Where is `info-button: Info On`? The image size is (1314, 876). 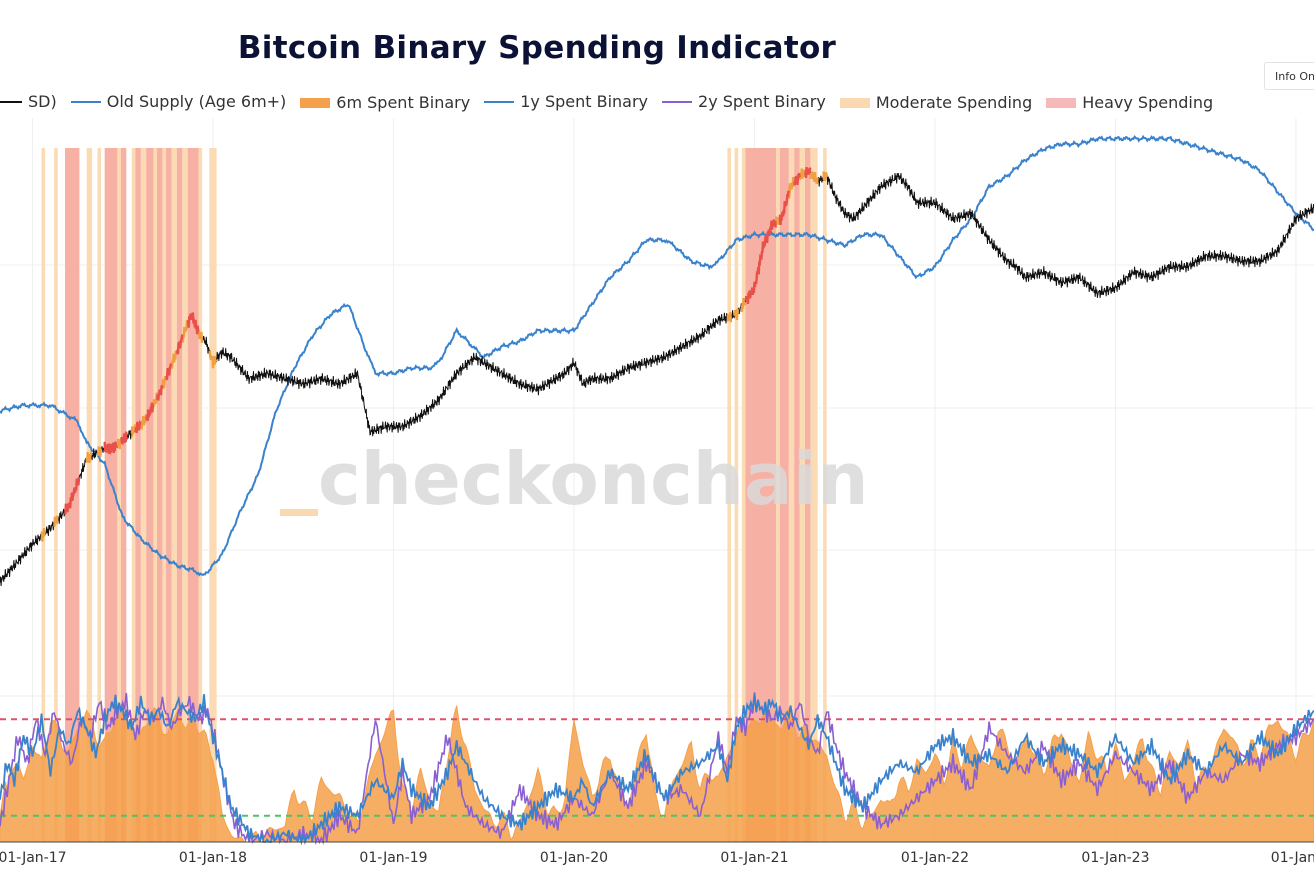
info-button: Info On is located at coordinates (1289, 76).